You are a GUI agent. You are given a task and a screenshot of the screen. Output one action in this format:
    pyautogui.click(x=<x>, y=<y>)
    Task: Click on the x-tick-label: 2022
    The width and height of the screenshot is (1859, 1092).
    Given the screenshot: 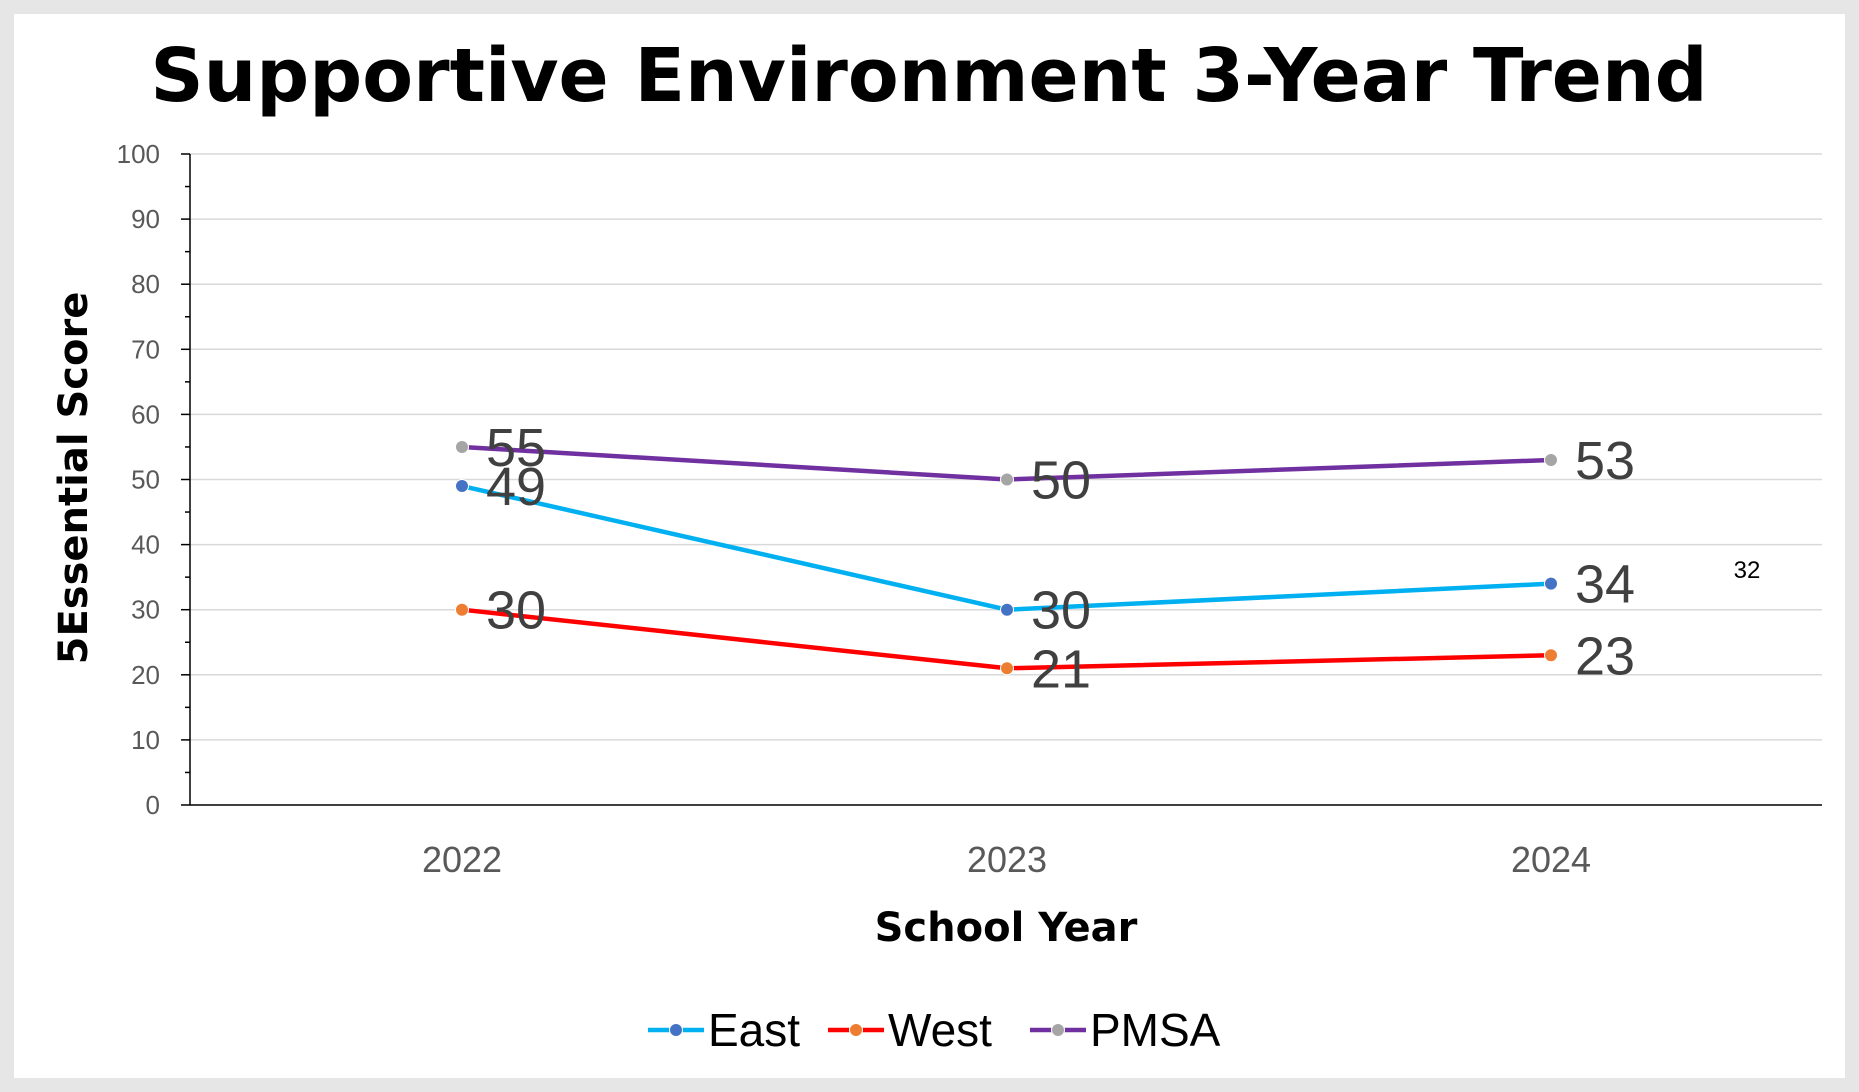 What is the action you would take?
    pyautogui.click(x=462, y=859)
    